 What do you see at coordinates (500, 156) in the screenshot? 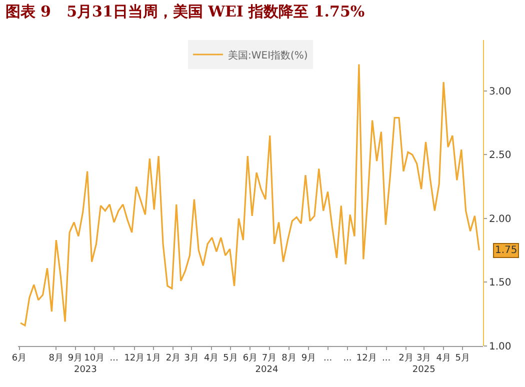
I see `y-tick-label: 2.50` at bounding box center [500, 156].